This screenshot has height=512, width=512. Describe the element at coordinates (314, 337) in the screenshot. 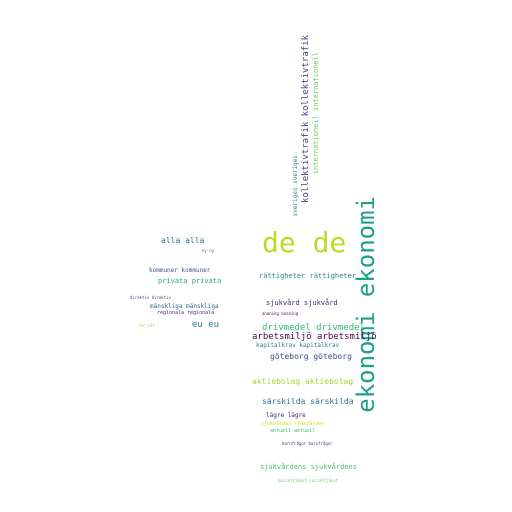

I see `word: arbetsmiljö arbetsmiljö` at that location.